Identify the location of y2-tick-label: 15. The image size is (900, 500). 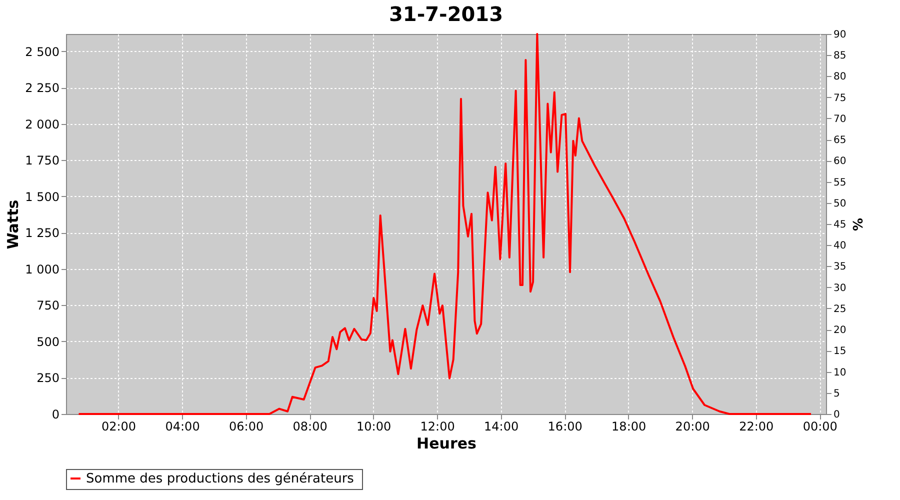
(840, 352).